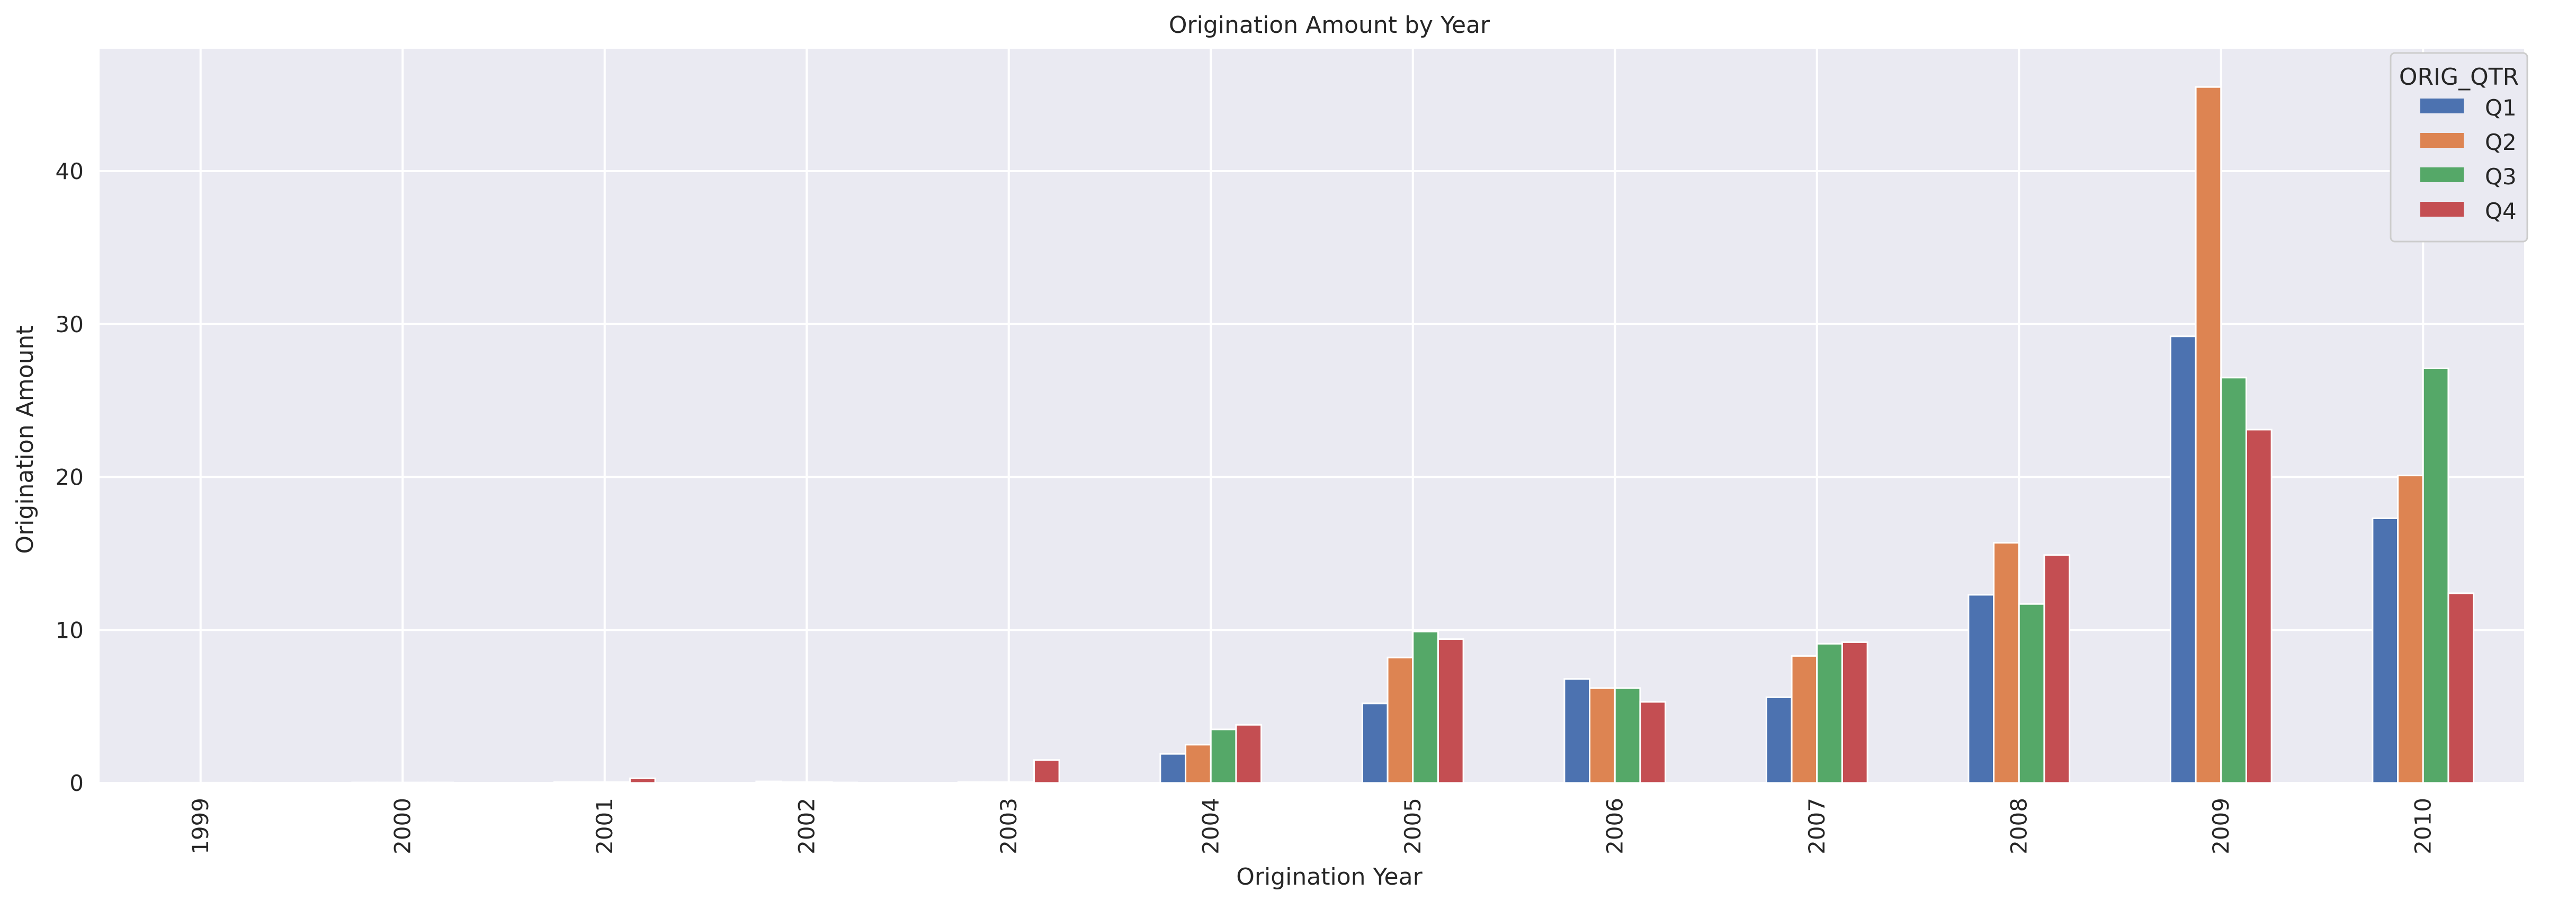 The height and width of the screenshot is (909, 2576). Describe the element at coordinates (70, 171) in the screenshot. I see `y-tick-label: 40` at that location.